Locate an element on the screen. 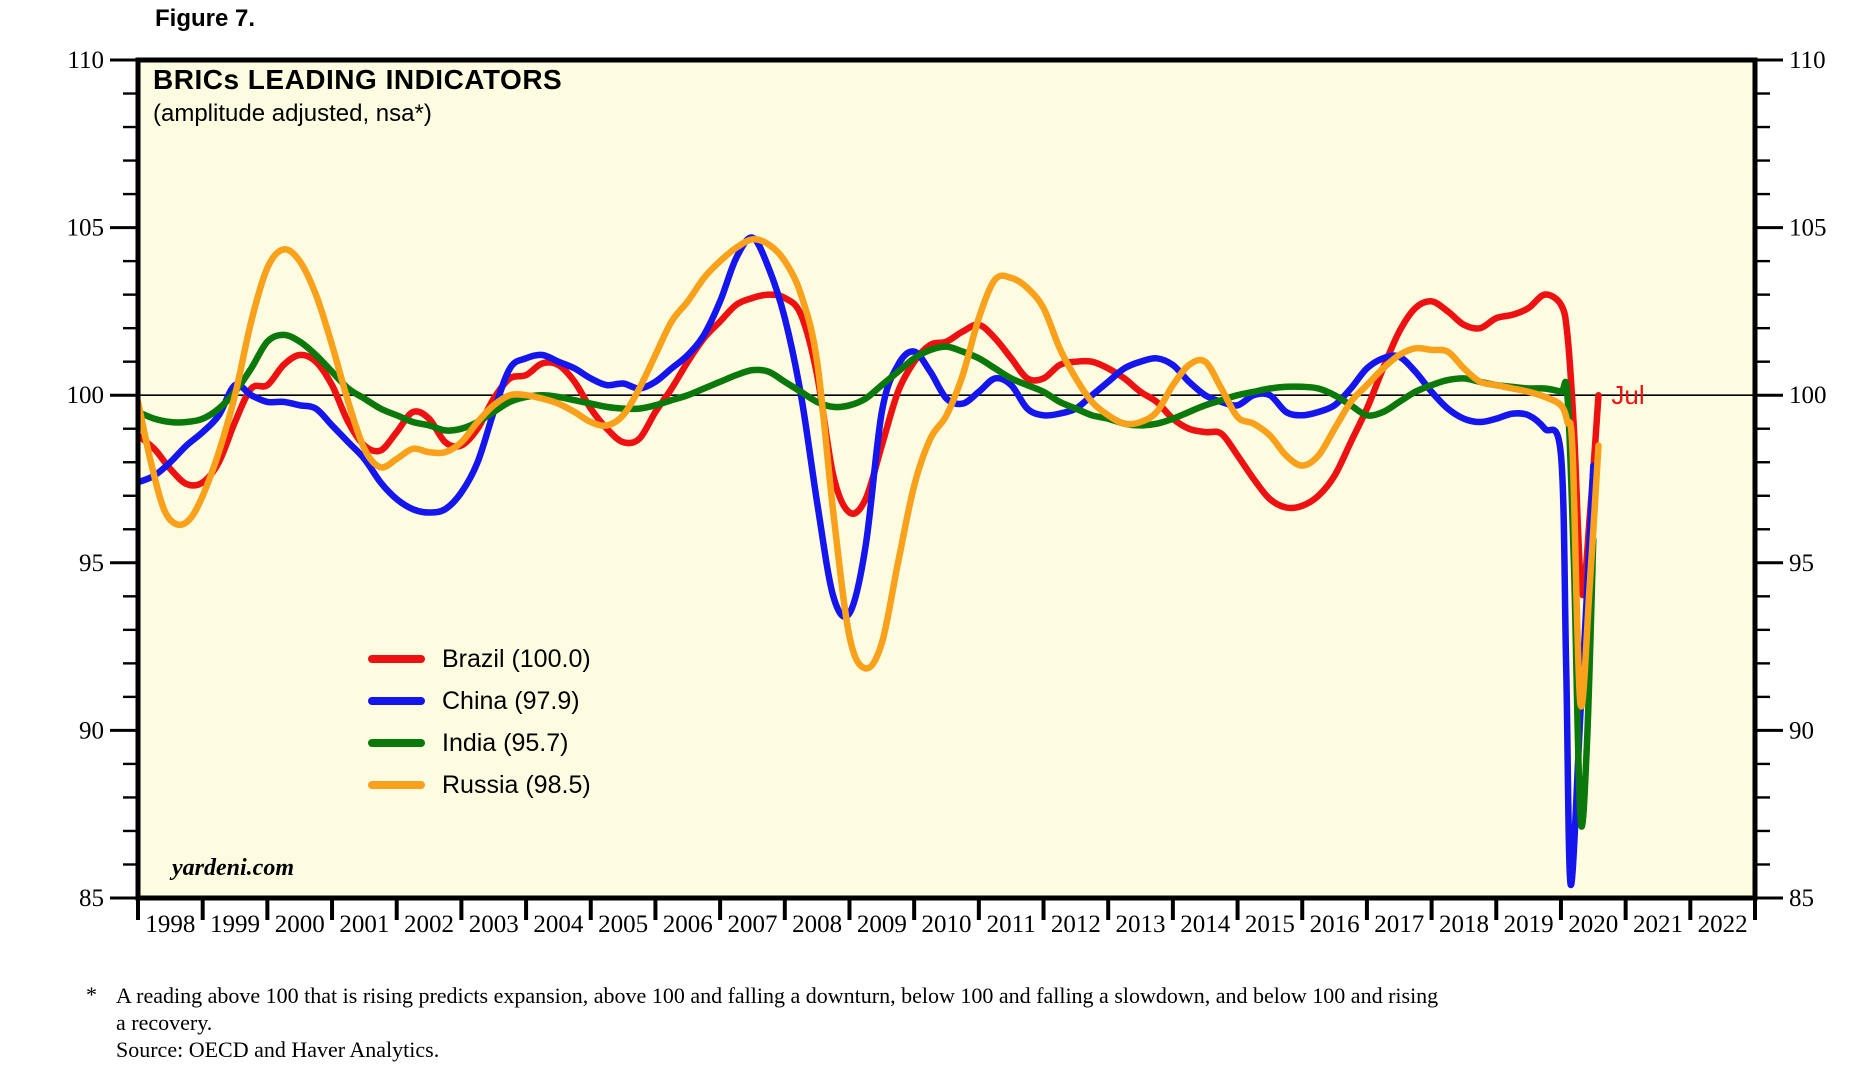 The width and height of the screenshot is (1868, 1090). x-tick-label: 2012 is located at coordinates (1076, 924).